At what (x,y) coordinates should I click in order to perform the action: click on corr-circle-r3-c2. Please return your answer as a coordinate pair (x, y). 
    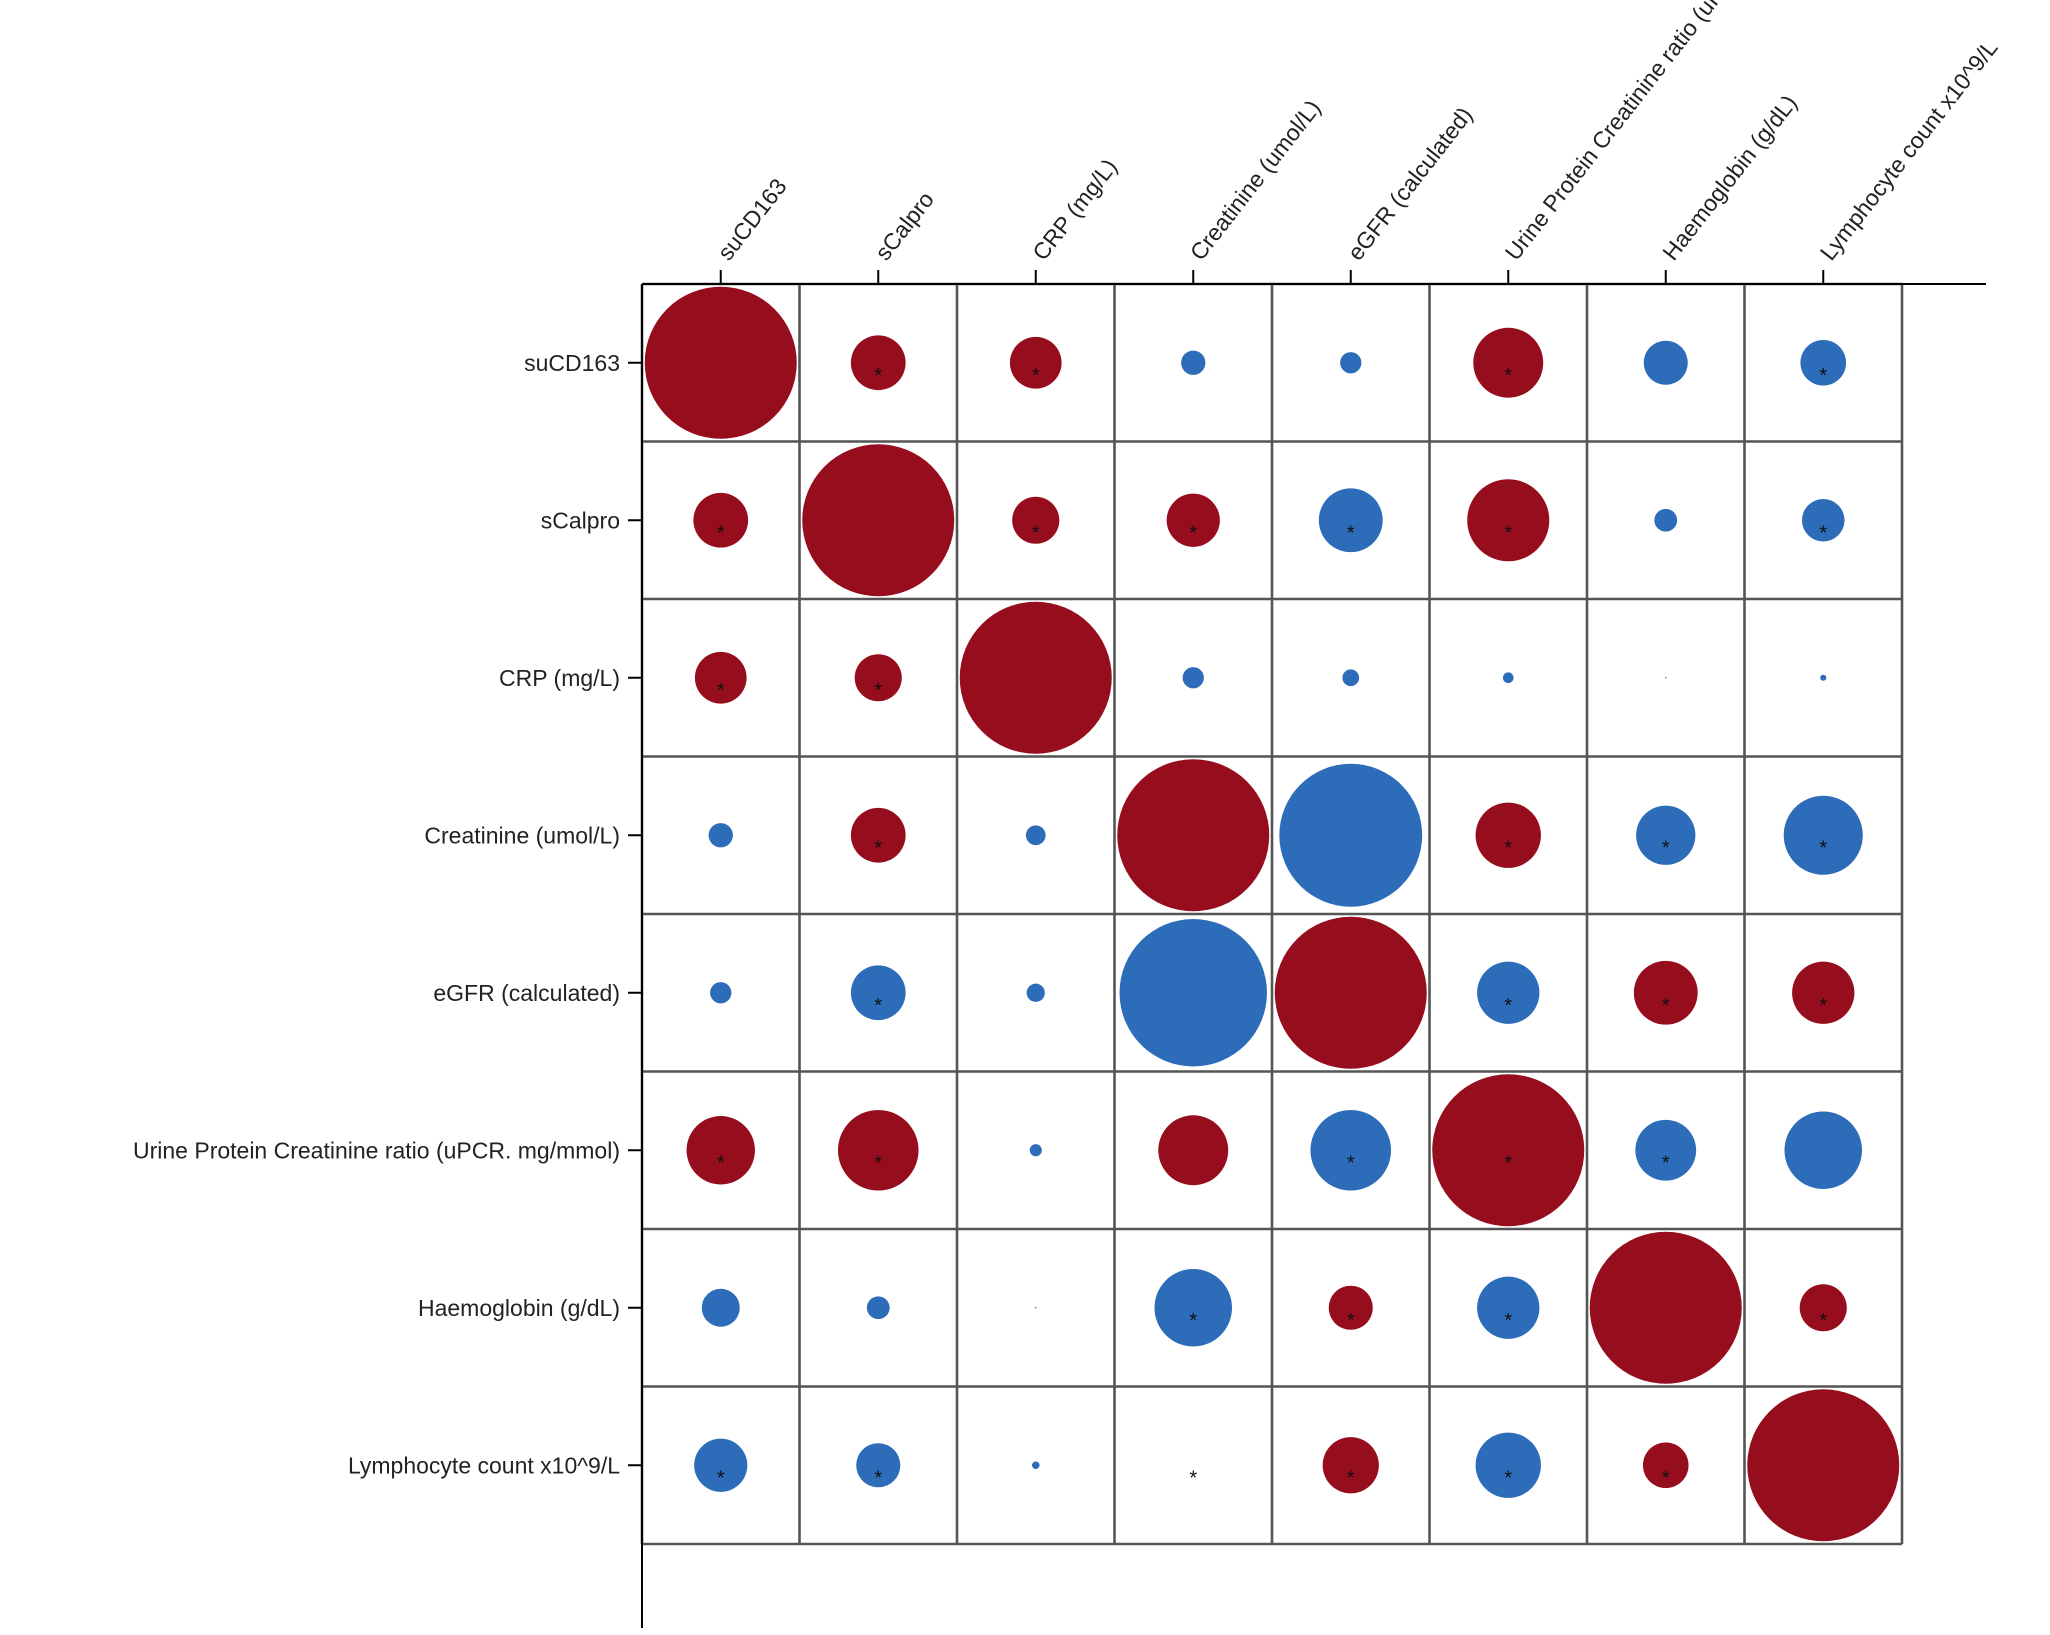
    Looking at the image, I should click on (1035, 835).